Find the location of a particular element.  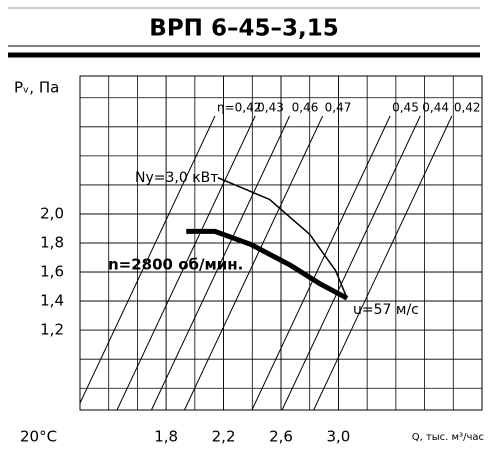

efficiency-label: 0,45 is located at coordinates (405, 108).